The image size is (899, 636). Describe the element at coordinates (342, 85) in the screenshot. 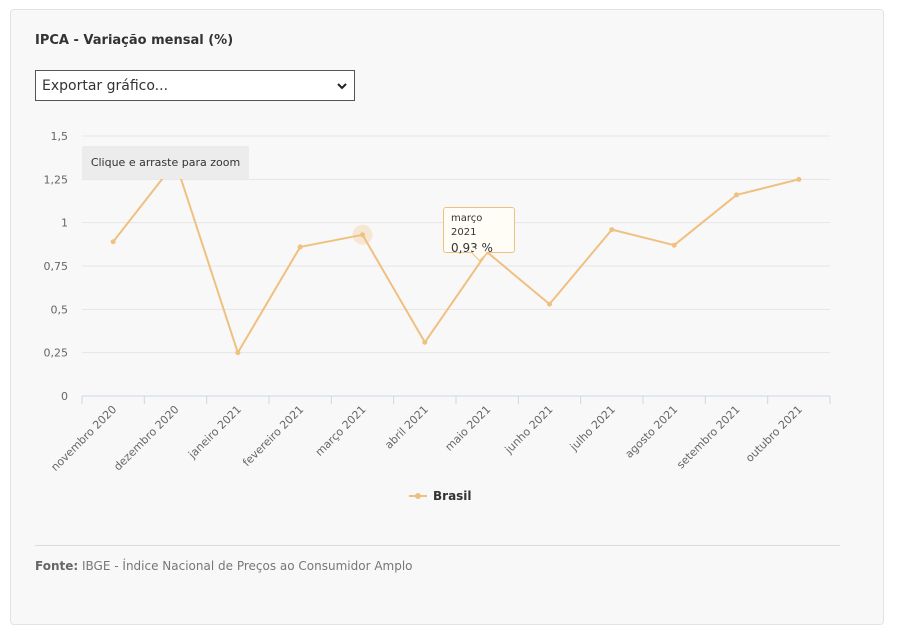

I see `chevron-down-icon` at that location.